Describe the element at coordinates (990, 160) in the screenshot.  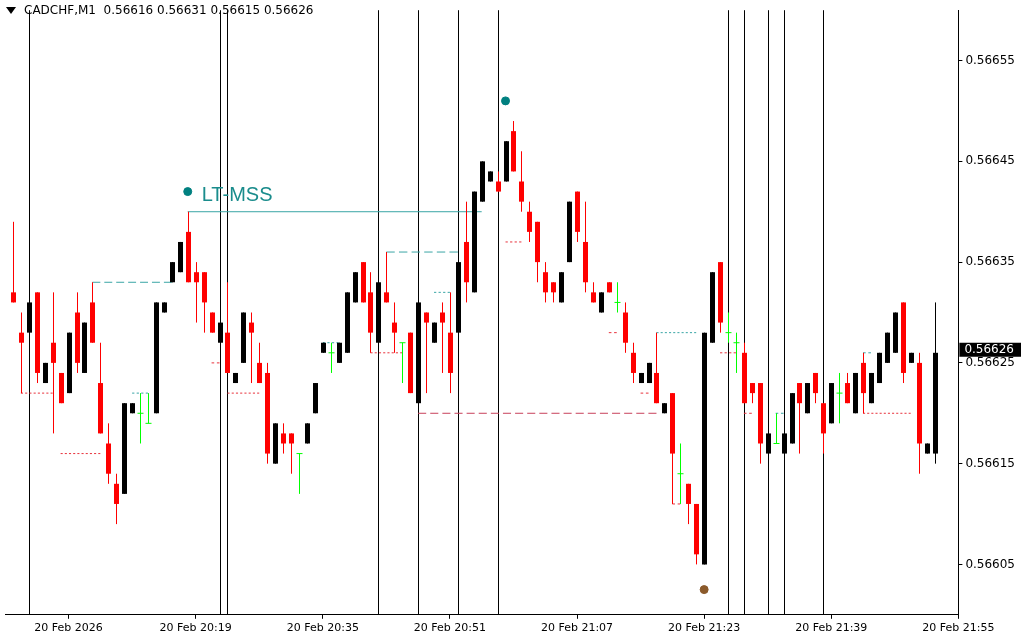
I see `y-tick-label: 0.56645` at that location.